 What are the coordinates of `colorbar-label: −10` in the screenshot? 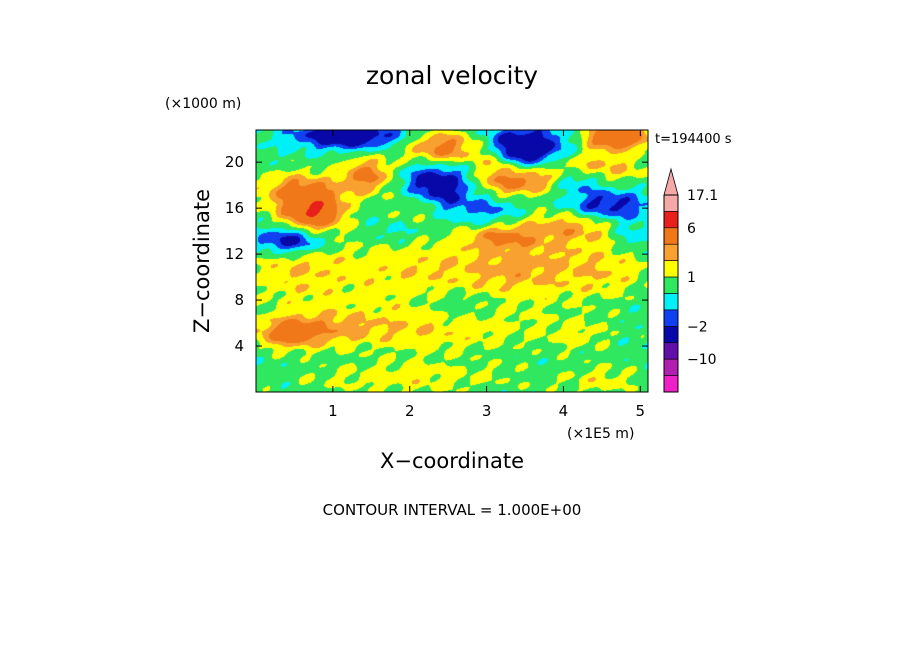 It's located at (702, 360).